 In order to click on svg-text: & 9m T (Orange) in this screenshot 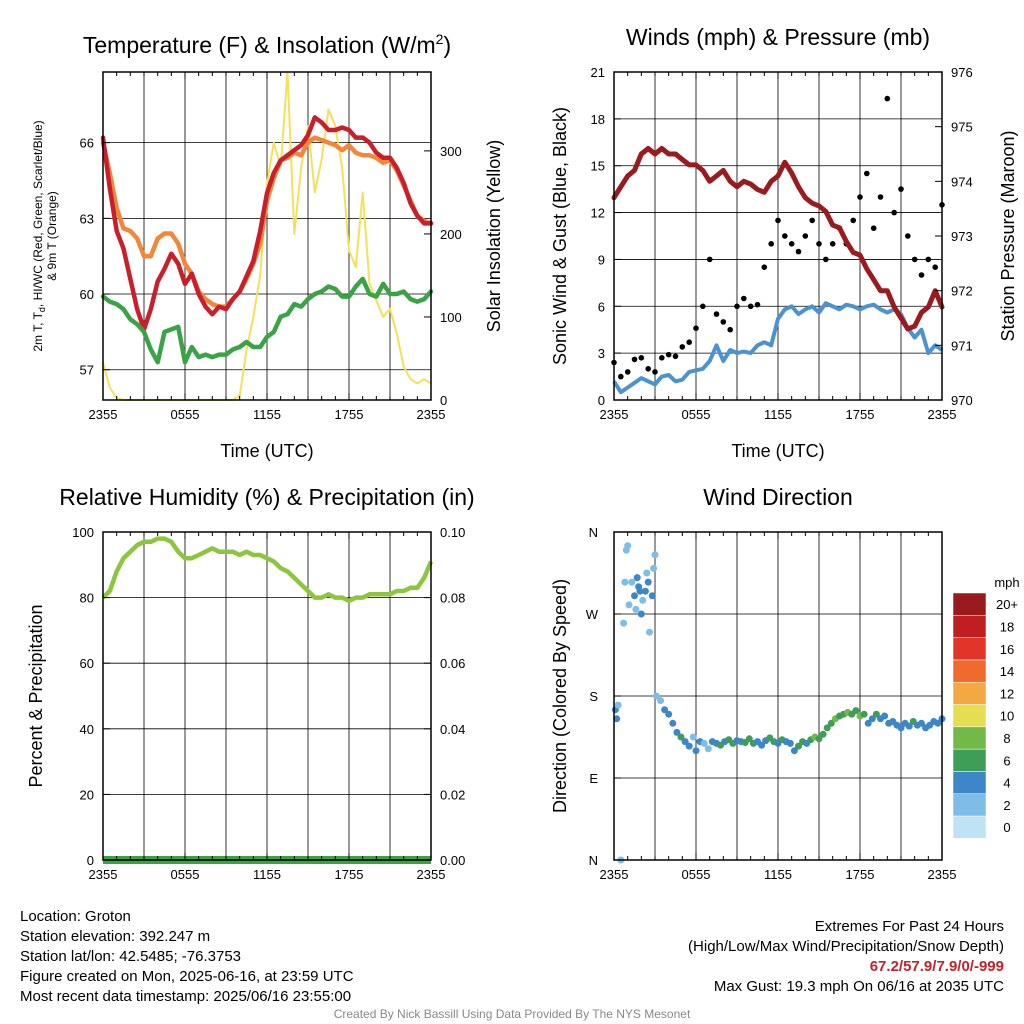, I will do `click(52, 236)`.